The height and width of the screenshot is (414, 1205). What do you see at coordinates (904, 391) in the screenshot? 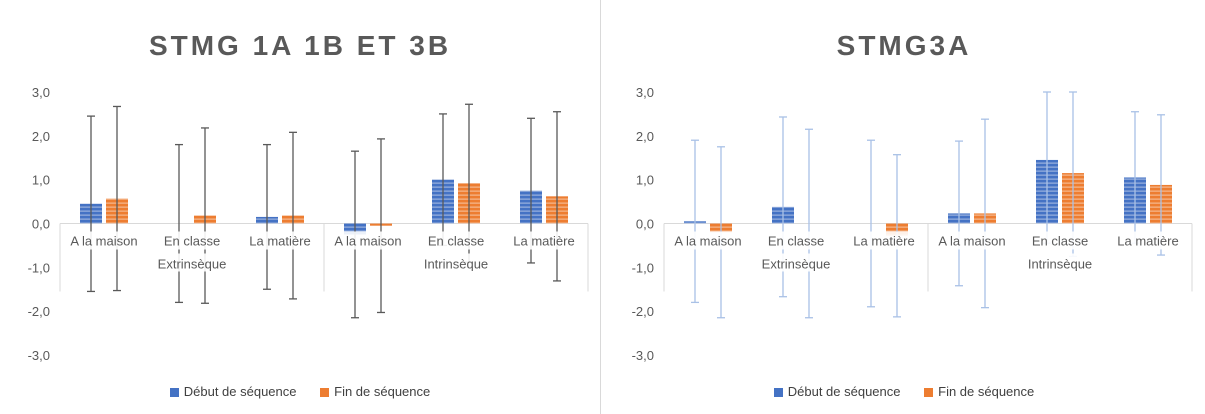
I see `legend-right: Début de séquence Fin de séquence` at bounding box center [904, 391].